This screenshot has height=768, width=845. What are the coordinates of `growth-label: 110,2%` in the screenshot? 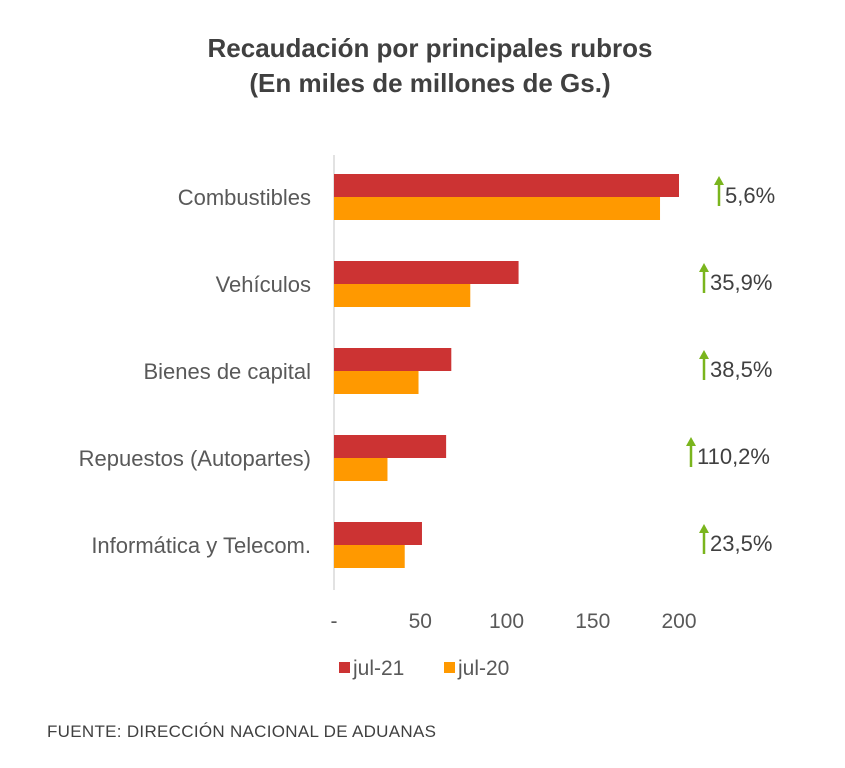 It's located at (733, 456).